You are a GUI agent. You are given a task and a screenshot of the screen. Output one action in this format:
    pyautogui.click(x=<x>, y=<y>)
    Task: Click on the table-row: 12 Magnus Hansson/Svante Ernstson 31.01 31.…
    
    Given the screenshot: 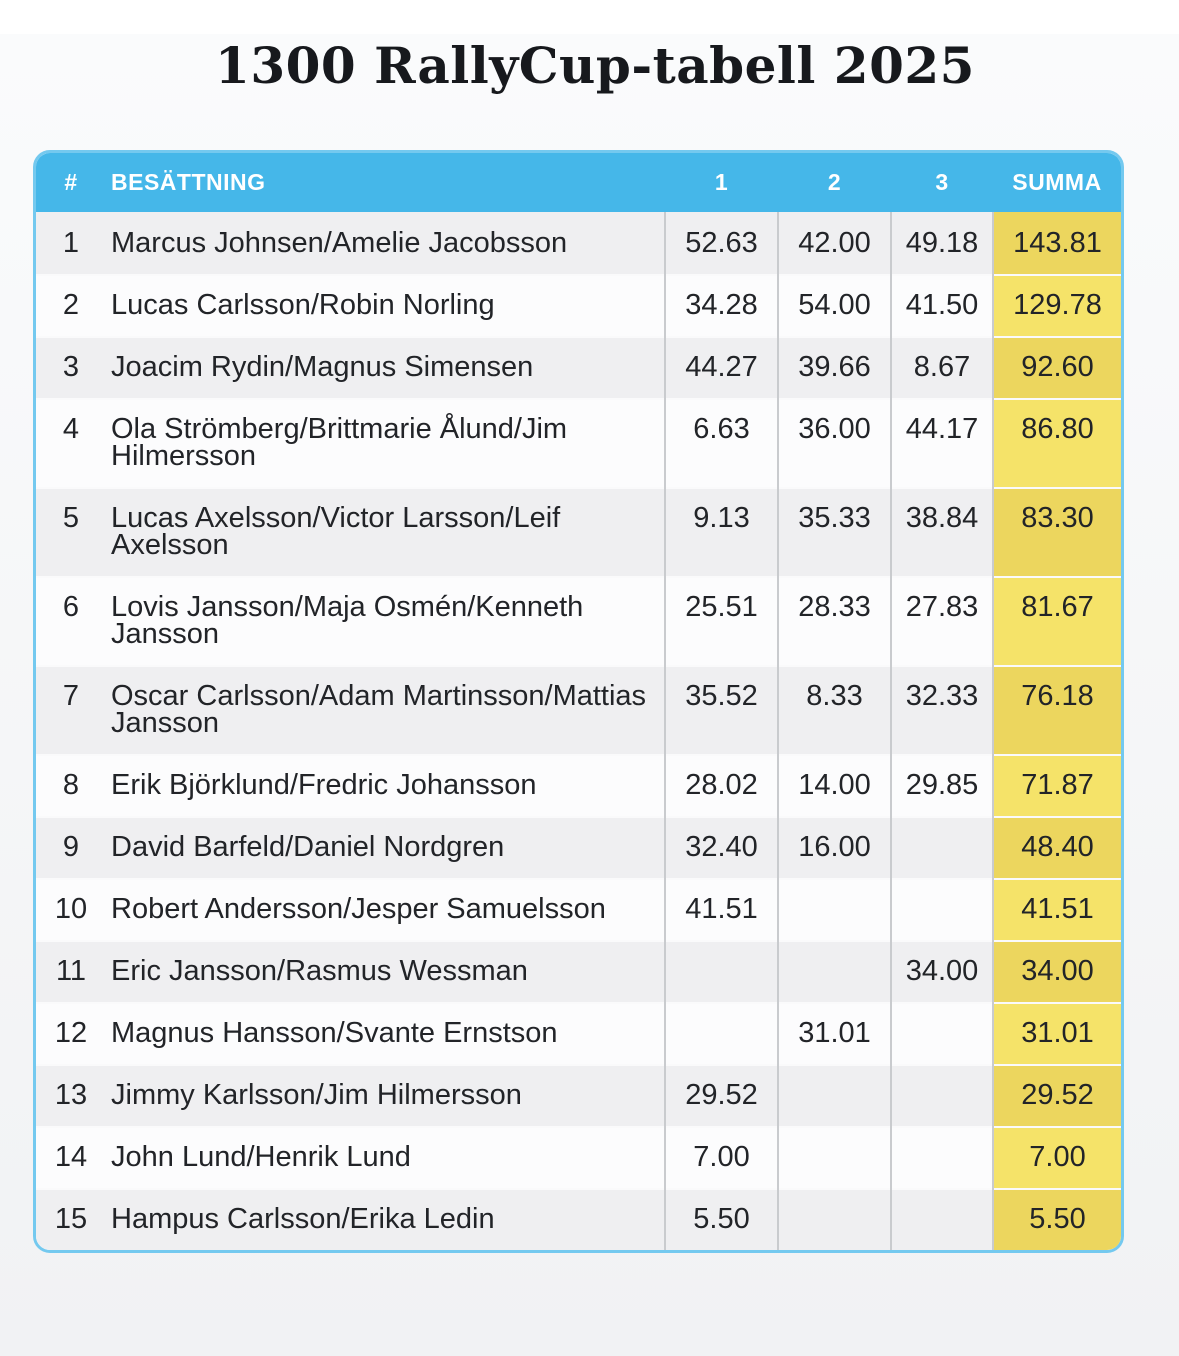 What is the action you would take?
    pyautogui.click(x=578, y=1033)
    